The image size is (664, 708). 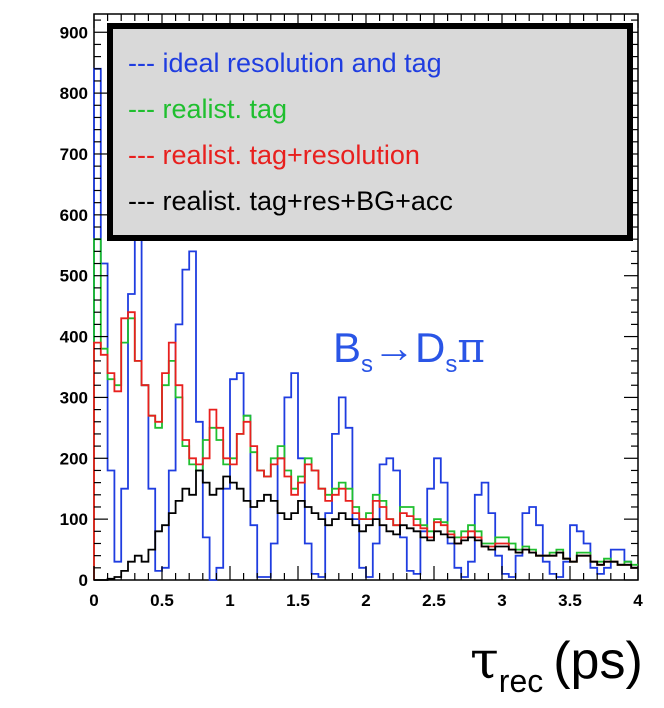 I want to click on y-tick-label: 800, so click(x=74, y=93).